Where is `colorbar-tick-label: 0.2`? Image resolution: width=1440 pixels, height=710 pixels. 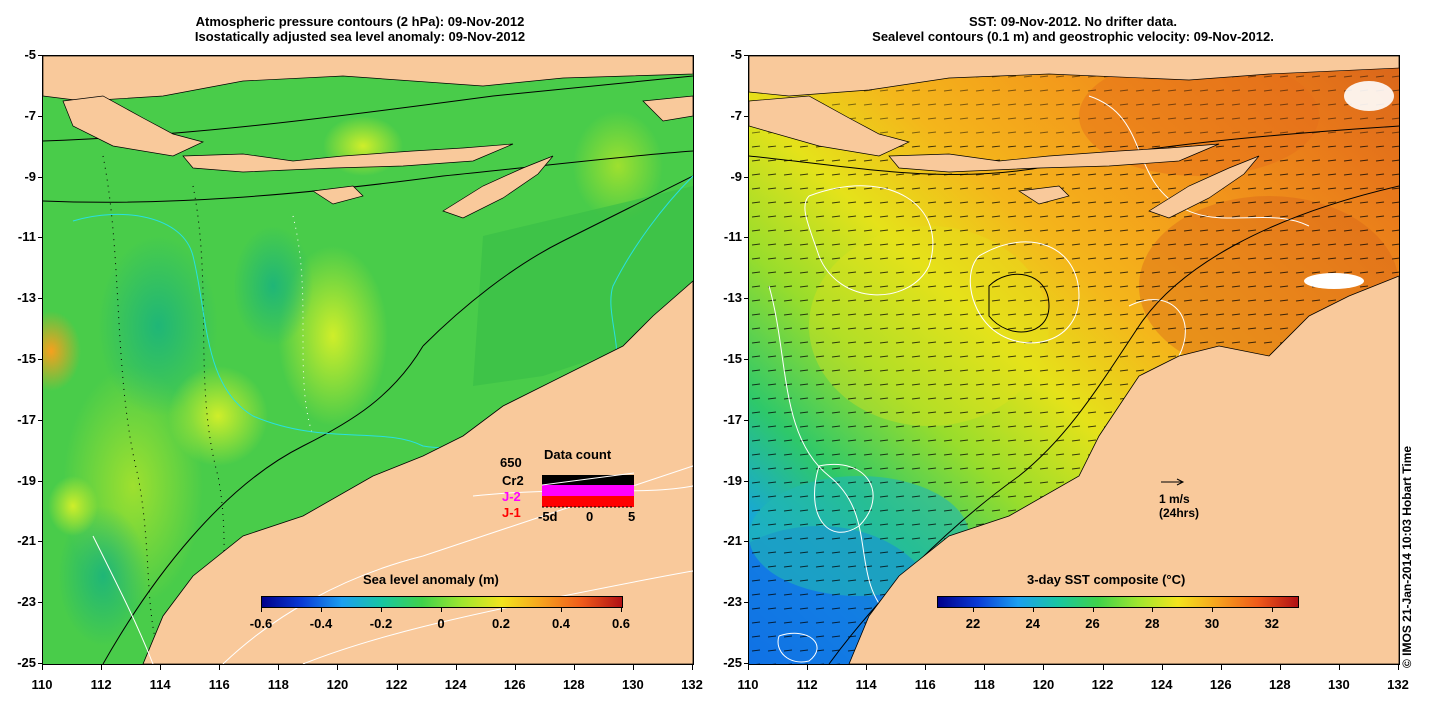
colorbar-tick-label: 0.2 is located at coordinates (501, 623).